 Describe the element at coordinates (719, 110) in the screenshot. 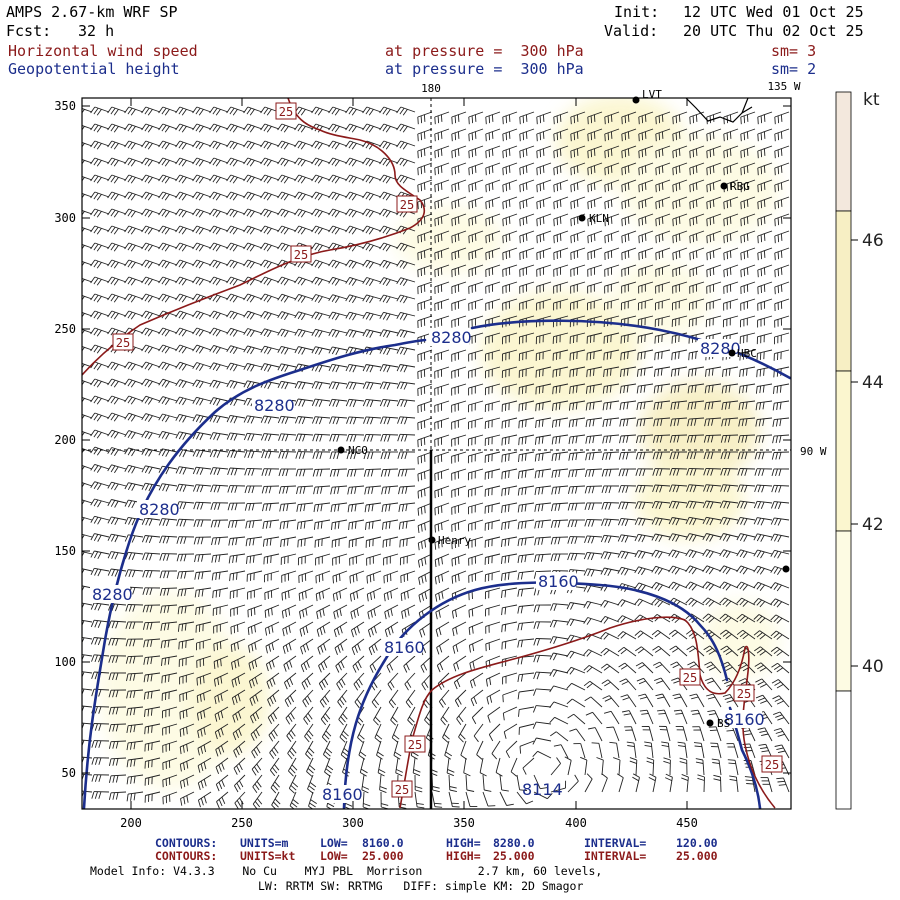

I see `coastline-segment` at that location.